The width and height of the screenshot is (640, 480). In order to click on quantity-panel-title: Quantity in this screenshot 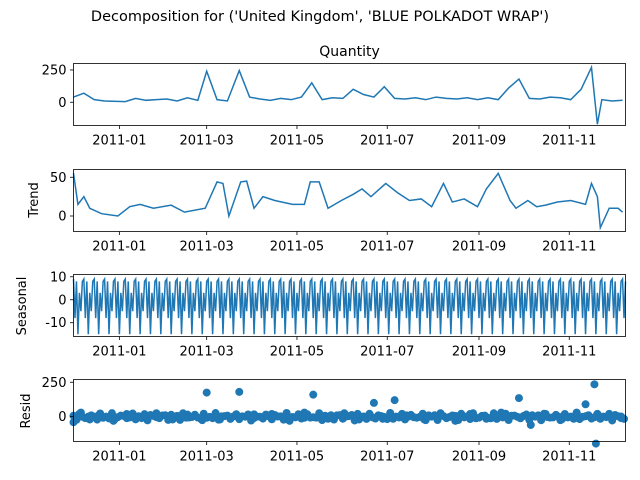, I will do `click(349, 52)`.